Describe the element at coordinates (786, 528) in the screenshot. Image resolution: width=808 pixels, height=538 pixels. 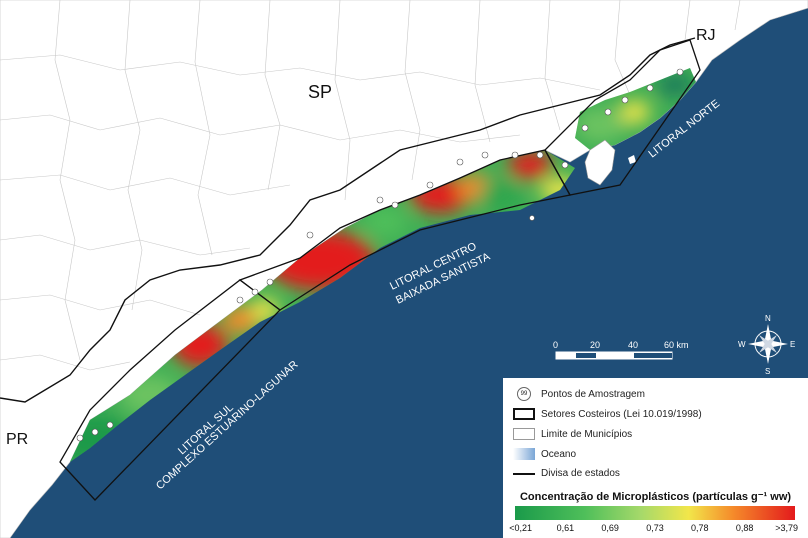
I see `colorbar-tick: >3,79` at that location.